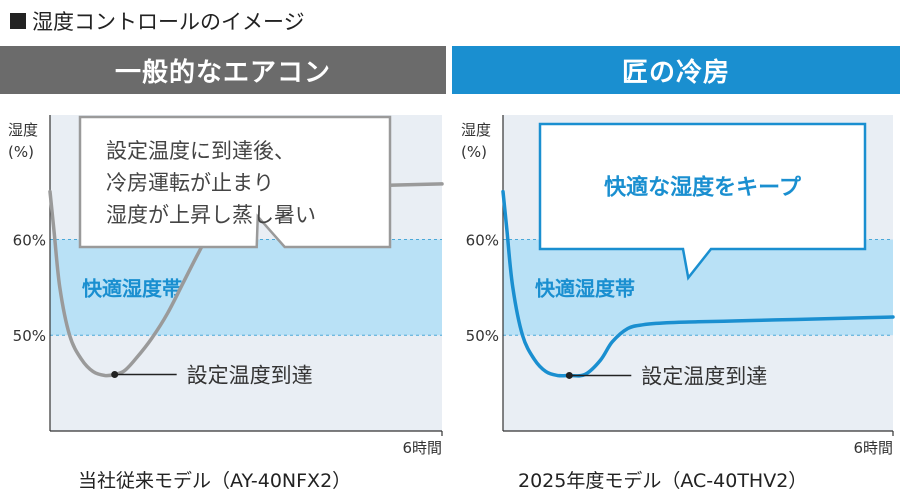  I want to click on comfort-band, so click(246, 287).